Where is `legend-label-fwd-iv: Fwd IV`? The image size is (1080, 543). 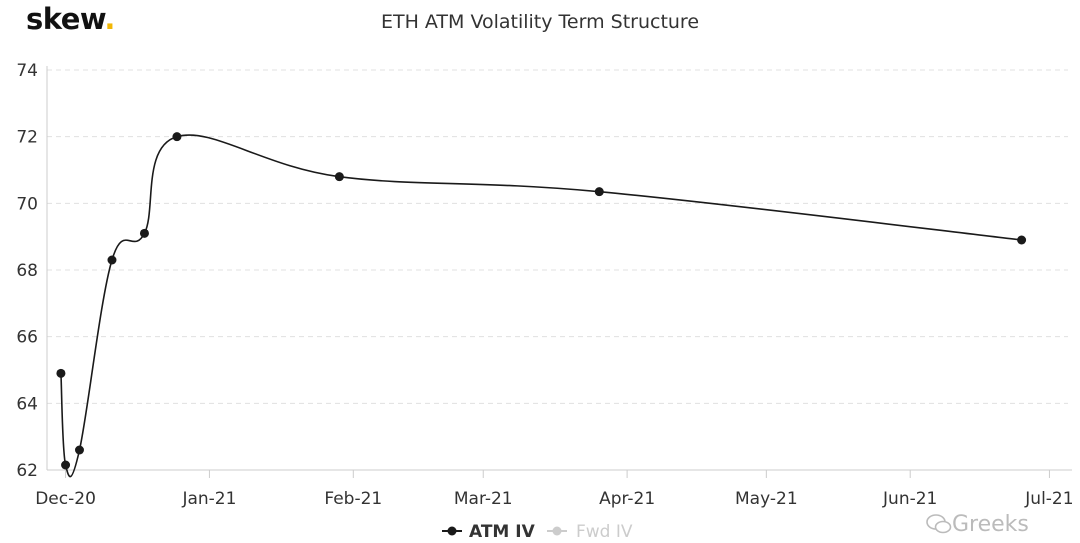 legend-label-fwd-iv: Fwd IV is located at coordinates (604, 532).